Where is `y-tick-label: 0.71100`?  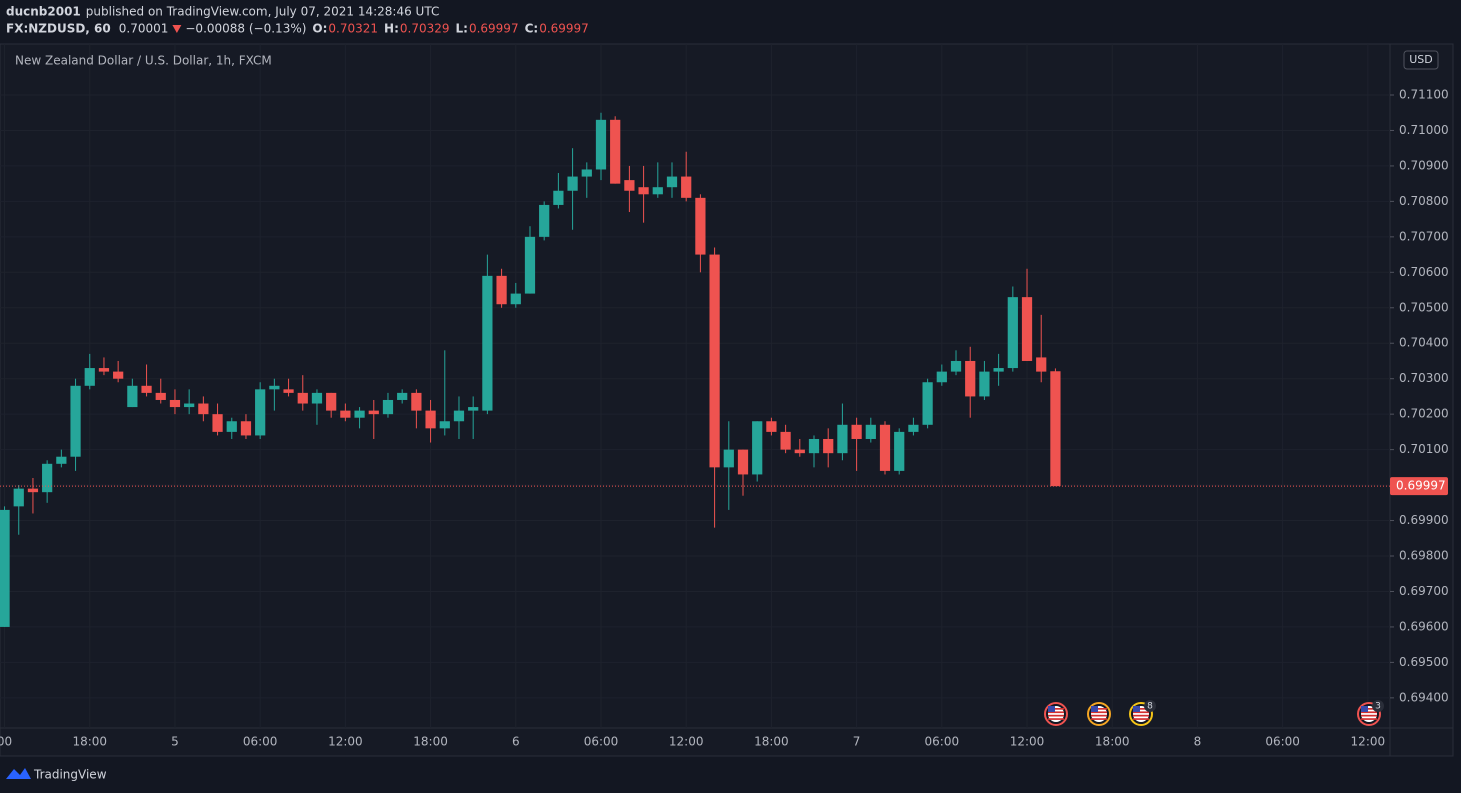
y-tick-label: 0.71100 is located at coordinates (1424, 95).